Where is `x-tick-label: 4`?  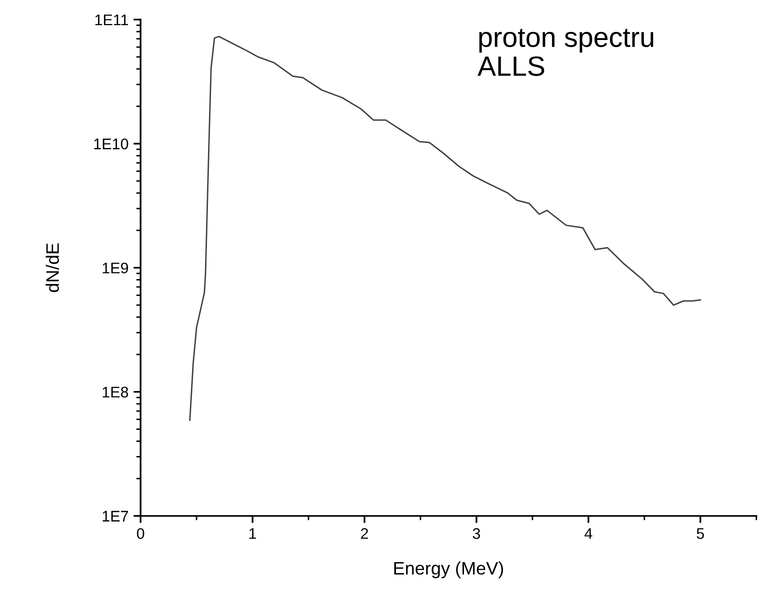 x-tick-label: 4 is located at coordinates (588, 533).